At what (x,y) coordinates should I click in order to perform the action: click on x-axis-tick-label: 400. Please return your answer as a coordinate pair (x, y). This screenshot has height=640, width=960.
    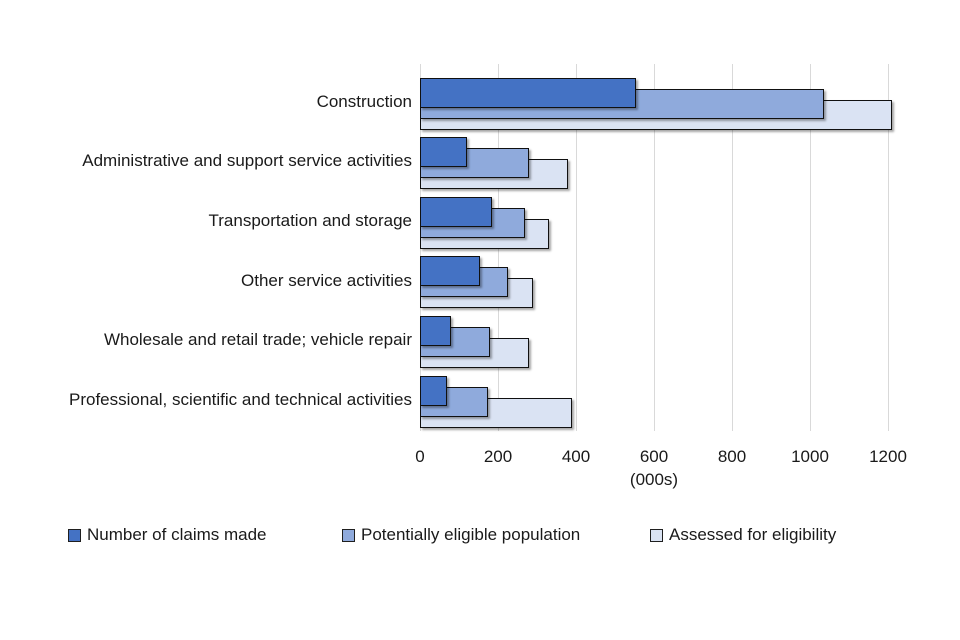
    Looking at the image, I should click on (576, 456).